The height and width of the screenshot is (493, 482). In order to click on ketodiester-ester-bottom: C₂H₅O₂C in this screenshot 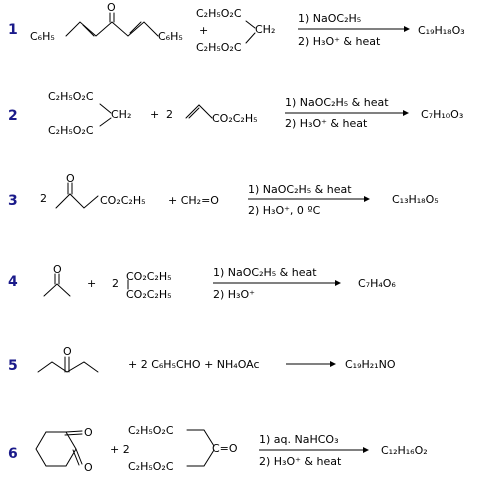, I will do `click(151, 466)`.